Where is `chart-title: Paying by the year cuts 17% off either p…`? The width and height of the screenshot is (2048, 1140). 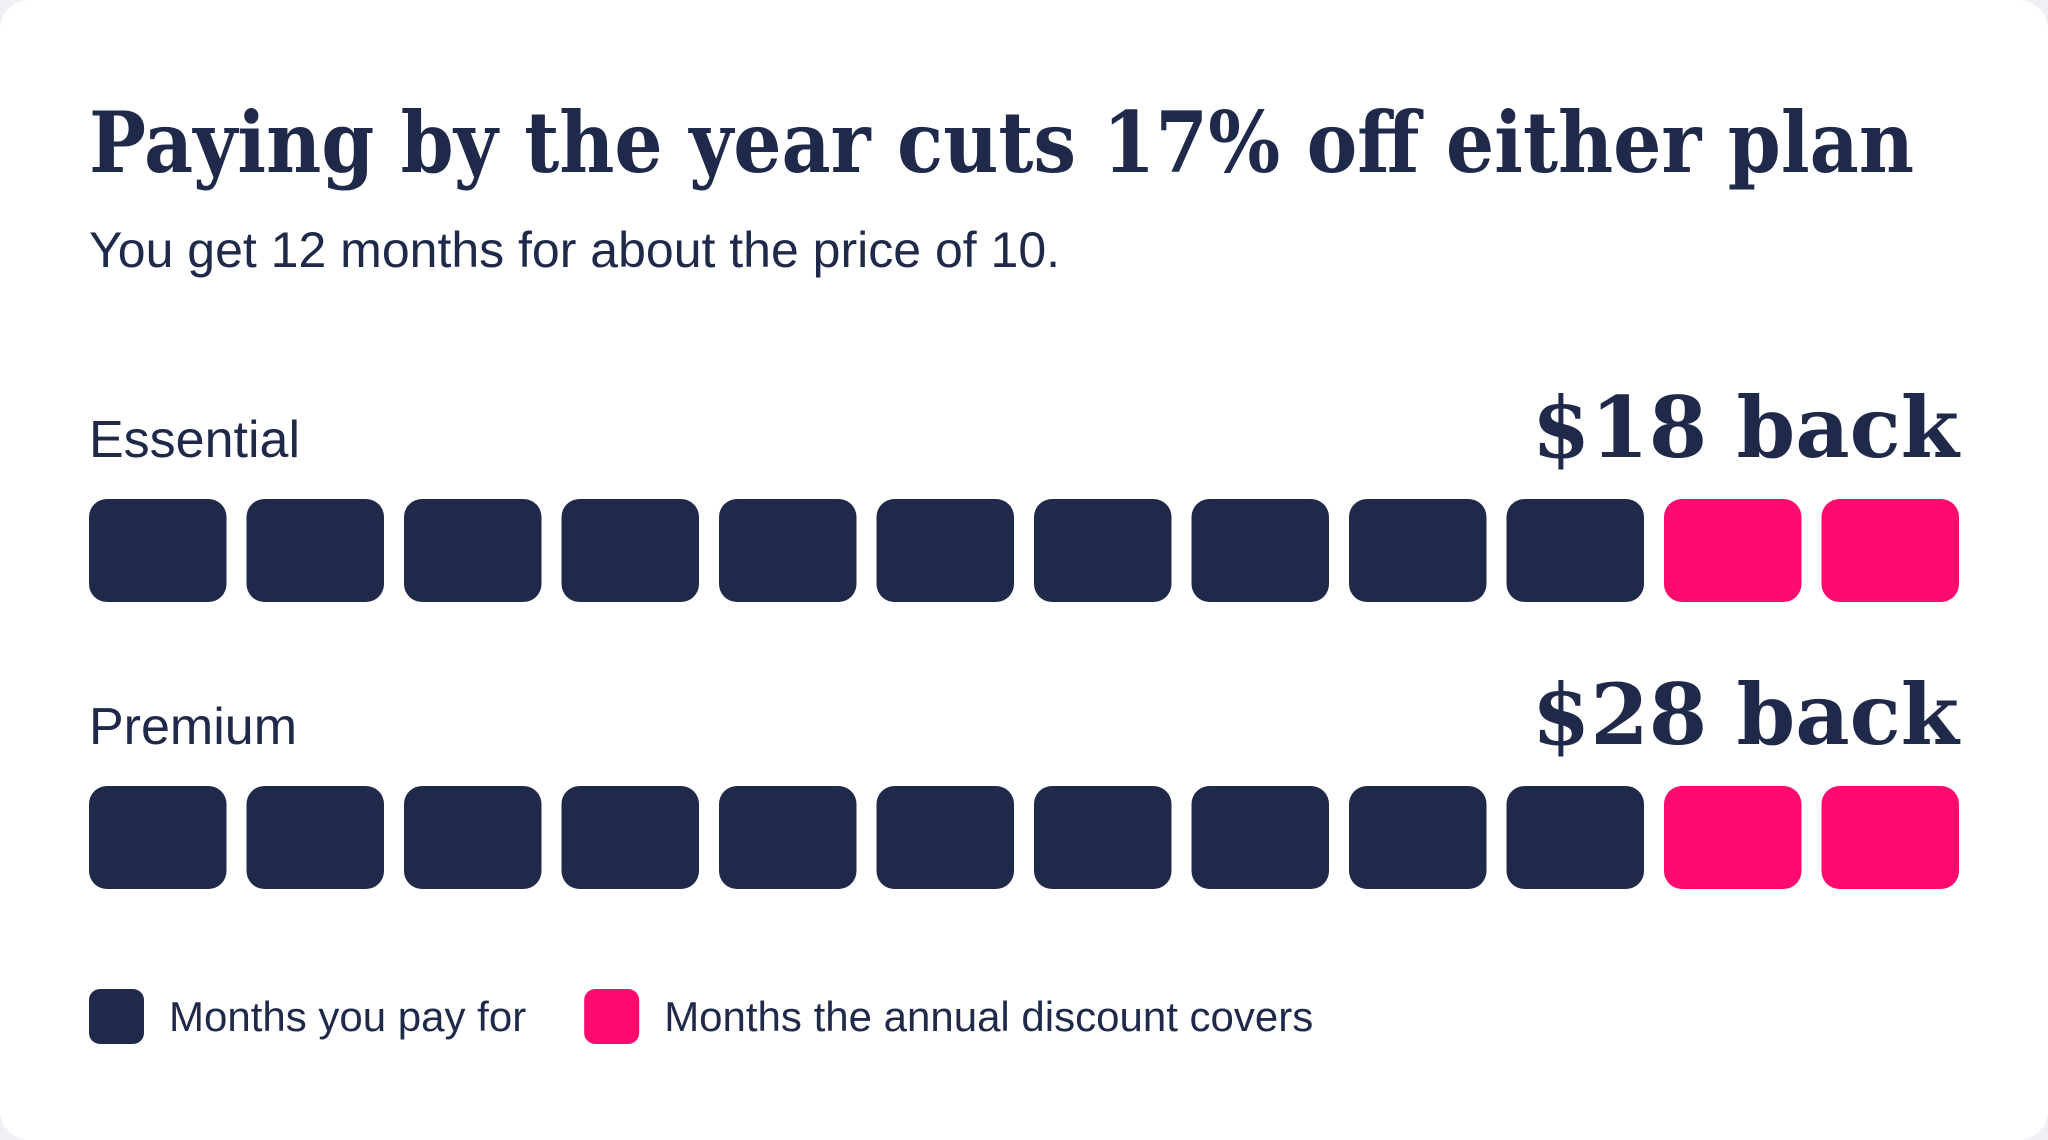 chart-title: Paying by the year cuts 17% off either p… is located at coordinates (1001, 142).